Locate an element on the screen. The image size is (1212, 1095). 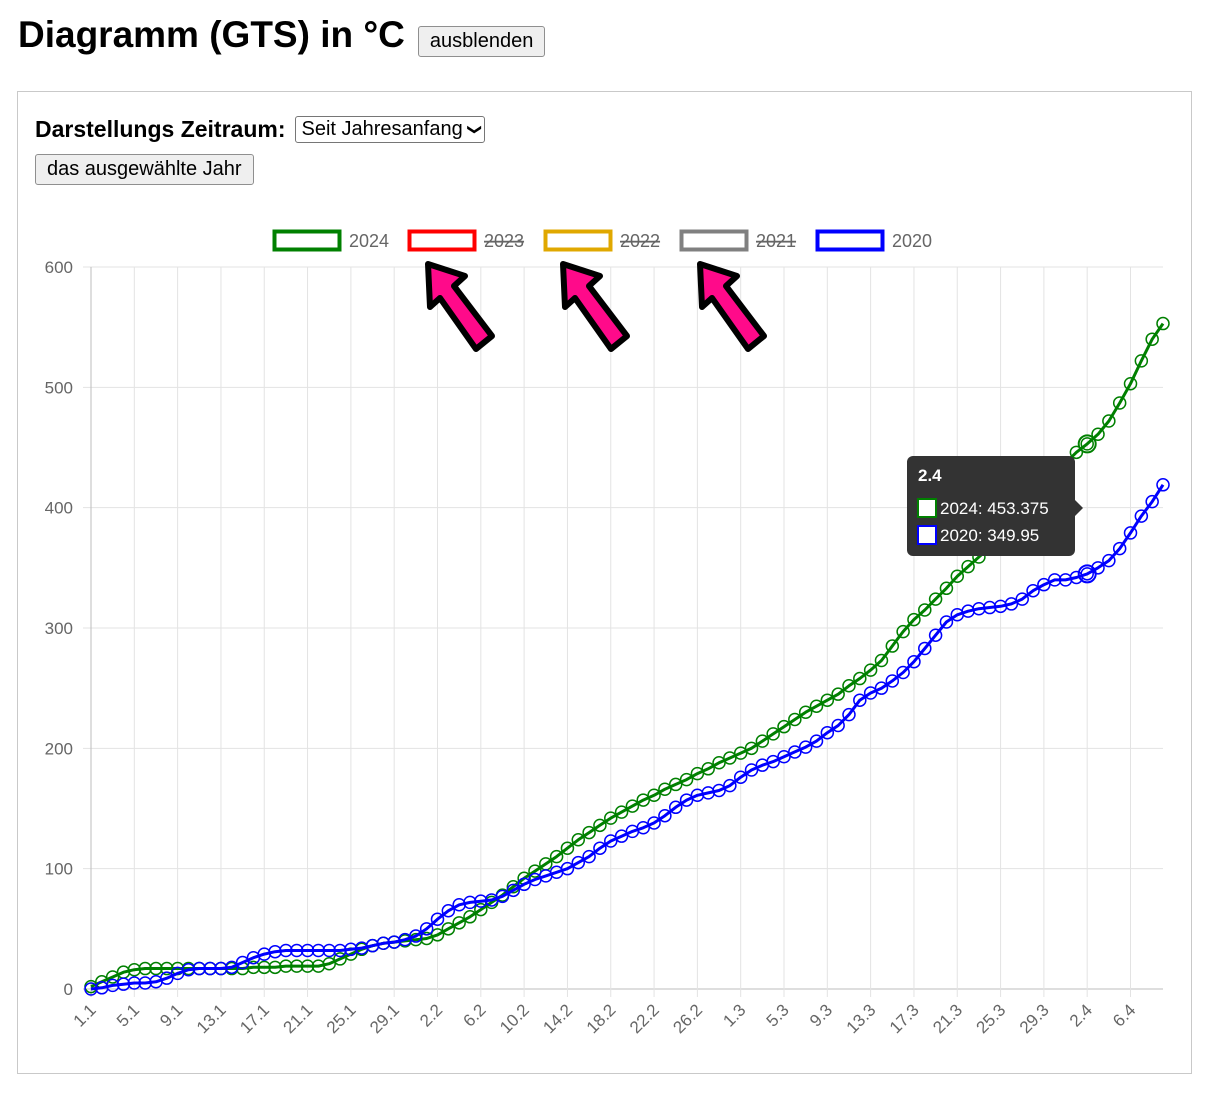
legend-swatch-2022 is located at coordinates (578, 240).